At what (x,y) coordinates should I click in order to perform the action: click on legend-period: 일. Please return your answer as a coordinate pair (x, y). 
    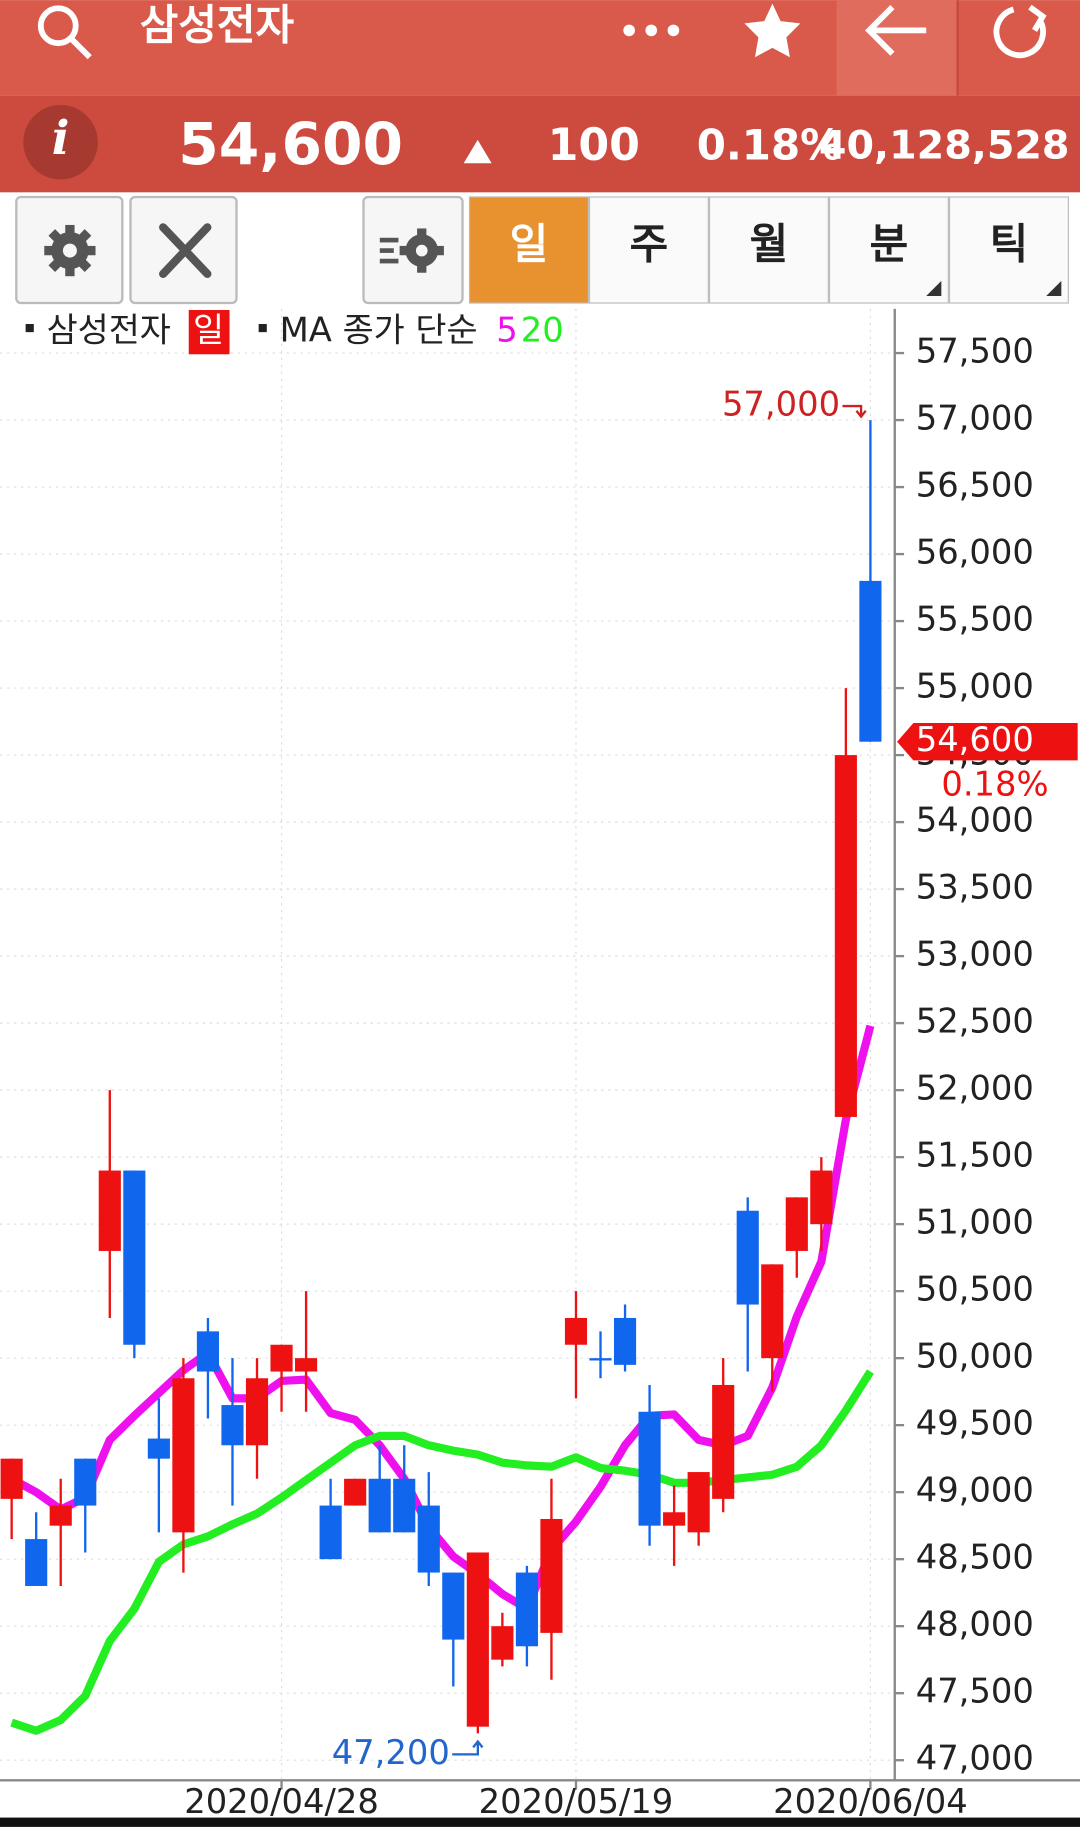
    Looking at the image, I should click on (208, 330).